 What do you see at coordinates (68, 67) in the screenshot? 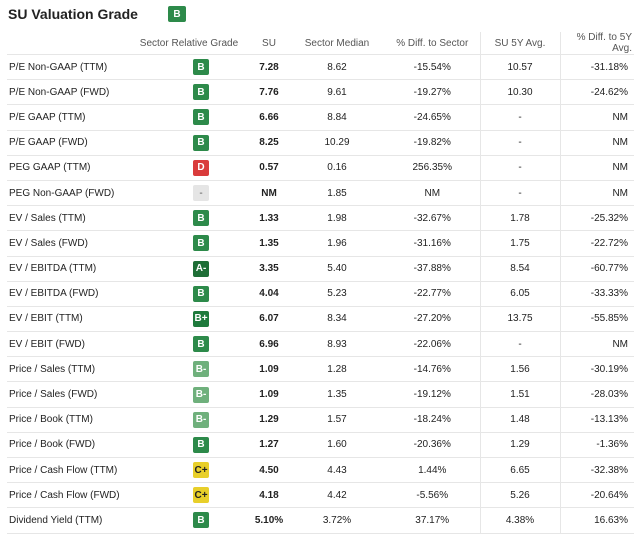
I see `metric-label: P/E Non-GAAP (TTM)` at bounding box center [68, 67].